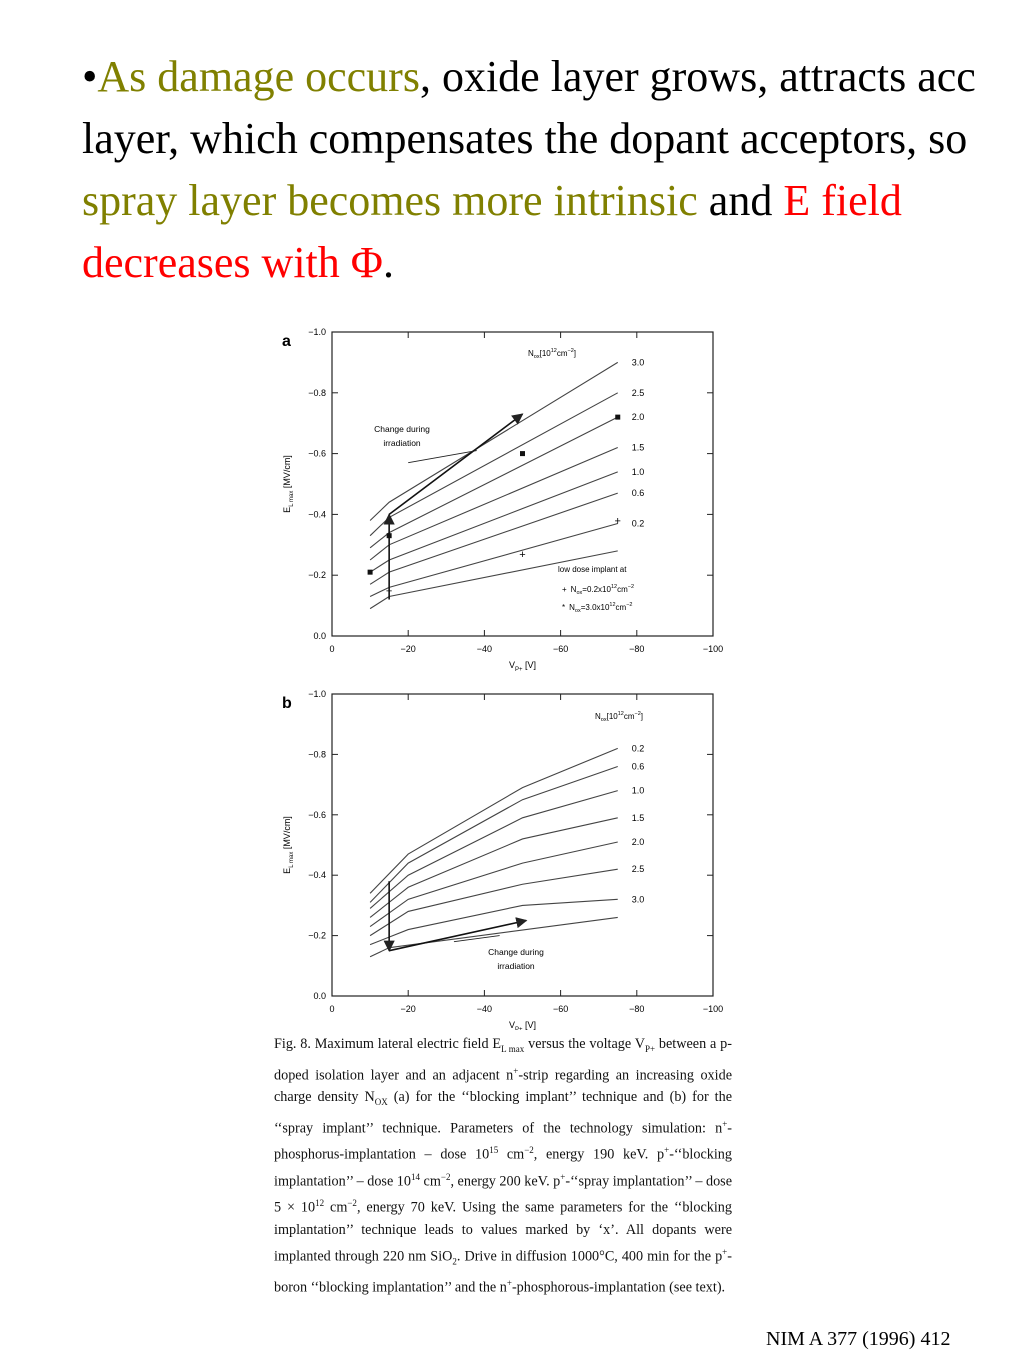 The image size is (1024, 1365). I want to click on caption-fragment: 12, so click(320, 1203).